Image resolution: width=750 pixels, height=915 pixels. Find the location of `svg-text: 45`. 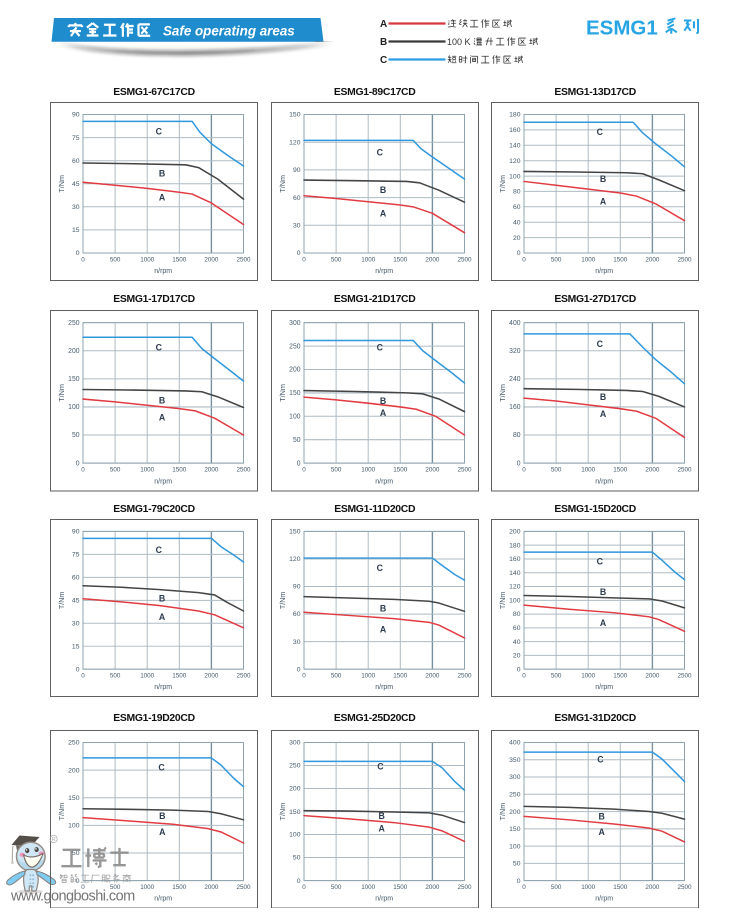

svg-text: 45 is located at coordinates (76, 601).